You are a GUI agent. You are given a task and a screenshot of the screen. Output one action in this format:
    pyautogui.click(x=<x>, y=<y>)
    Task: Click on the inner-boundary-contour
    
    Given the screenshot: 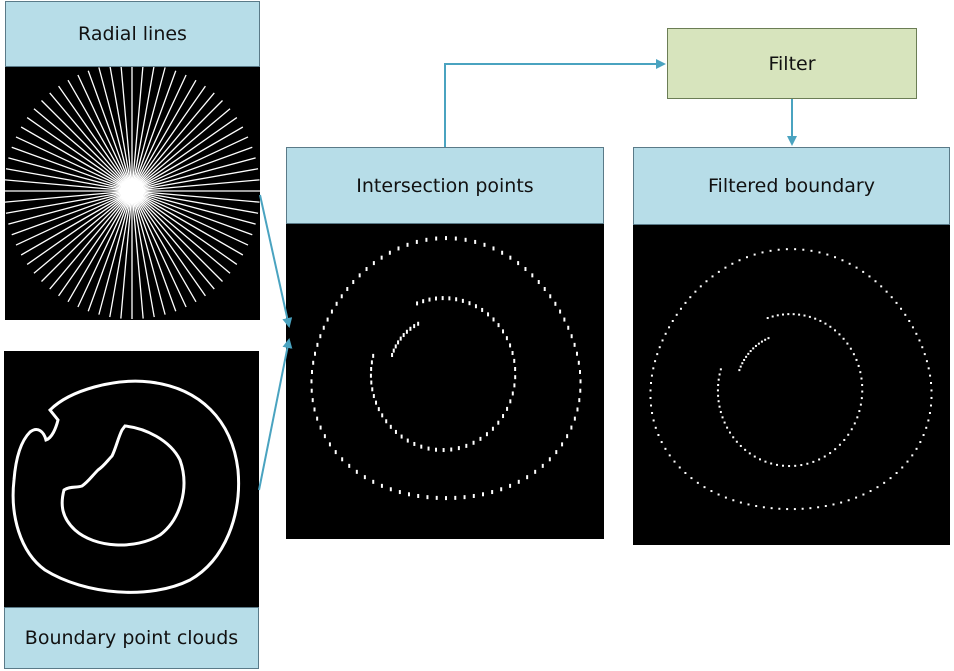 What is the action you would take?
    pyautogui.click(x=123, y=485)
    